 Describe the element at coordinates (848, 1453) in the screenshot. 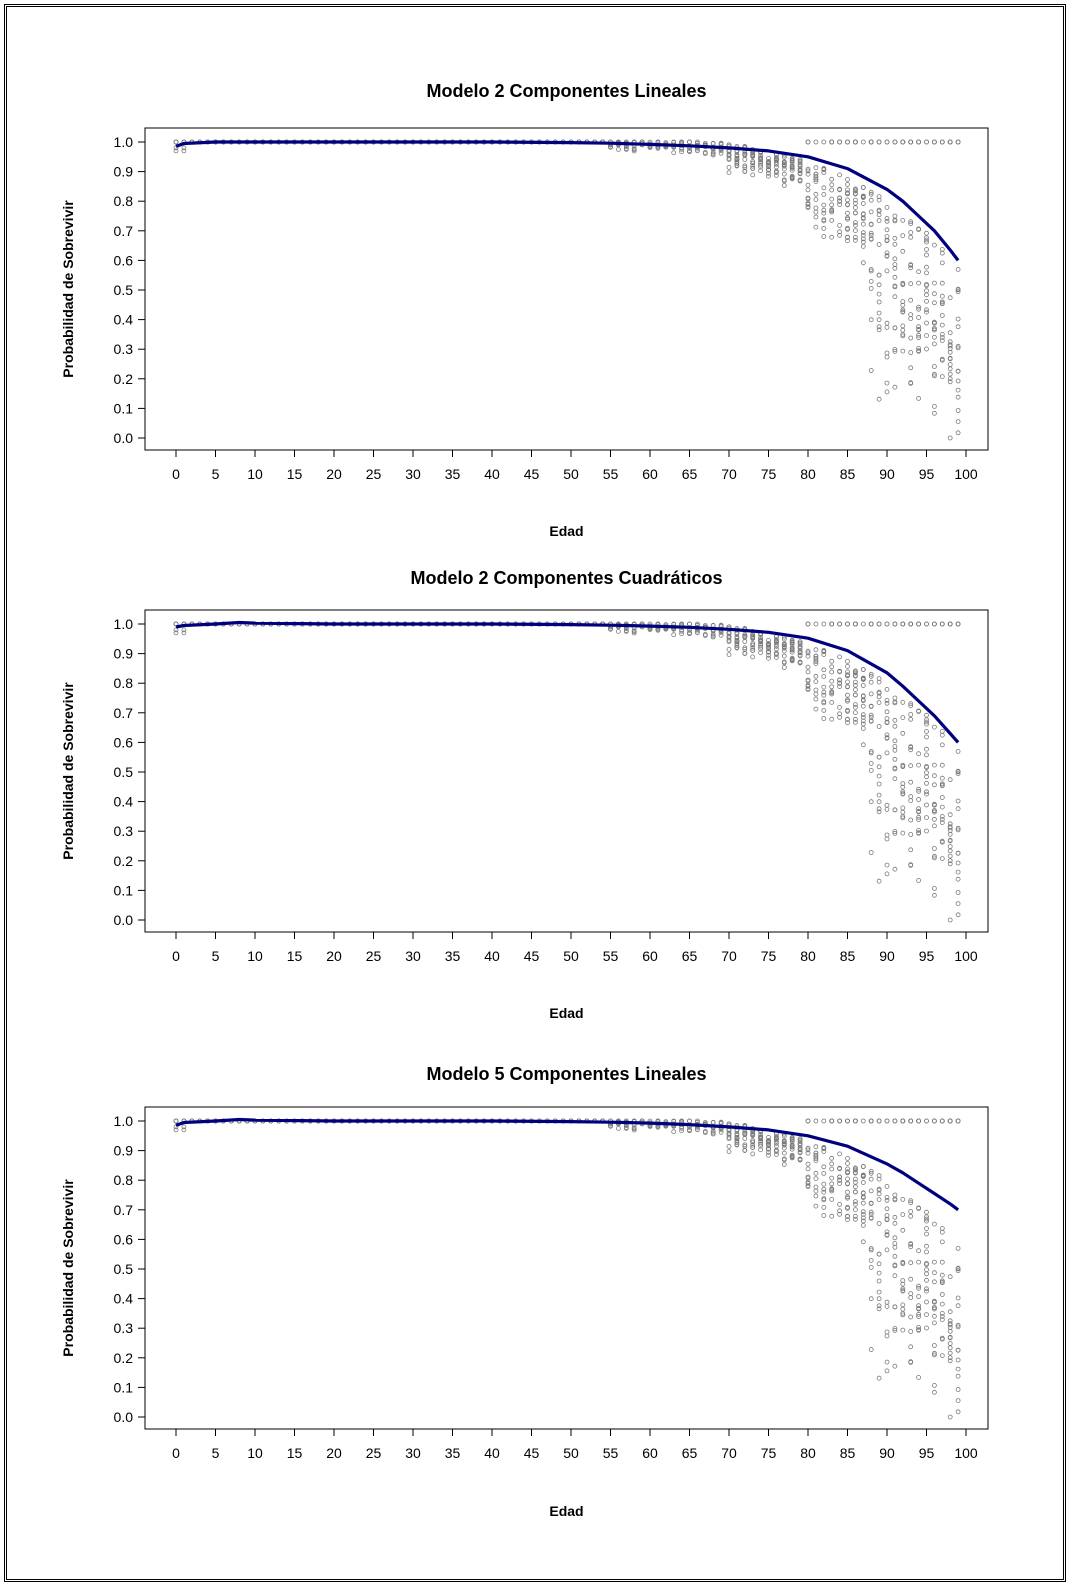

I see `x-tick-label: 85` at that location.